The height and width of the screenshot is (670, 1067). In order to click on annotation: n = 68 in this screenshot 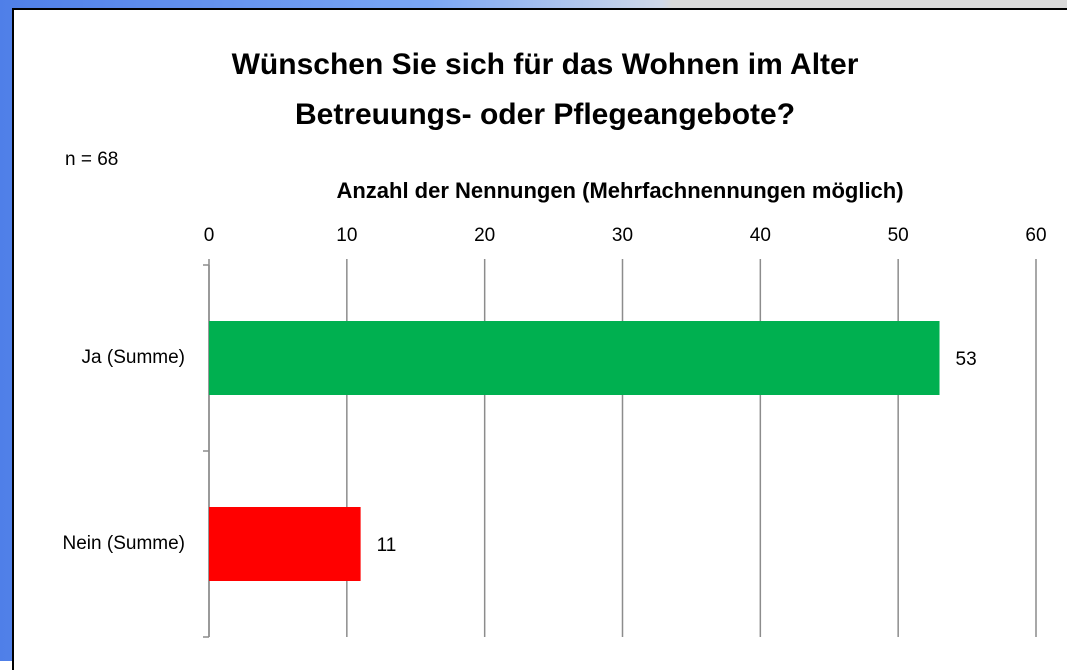, I will do `click(91, 159)`.